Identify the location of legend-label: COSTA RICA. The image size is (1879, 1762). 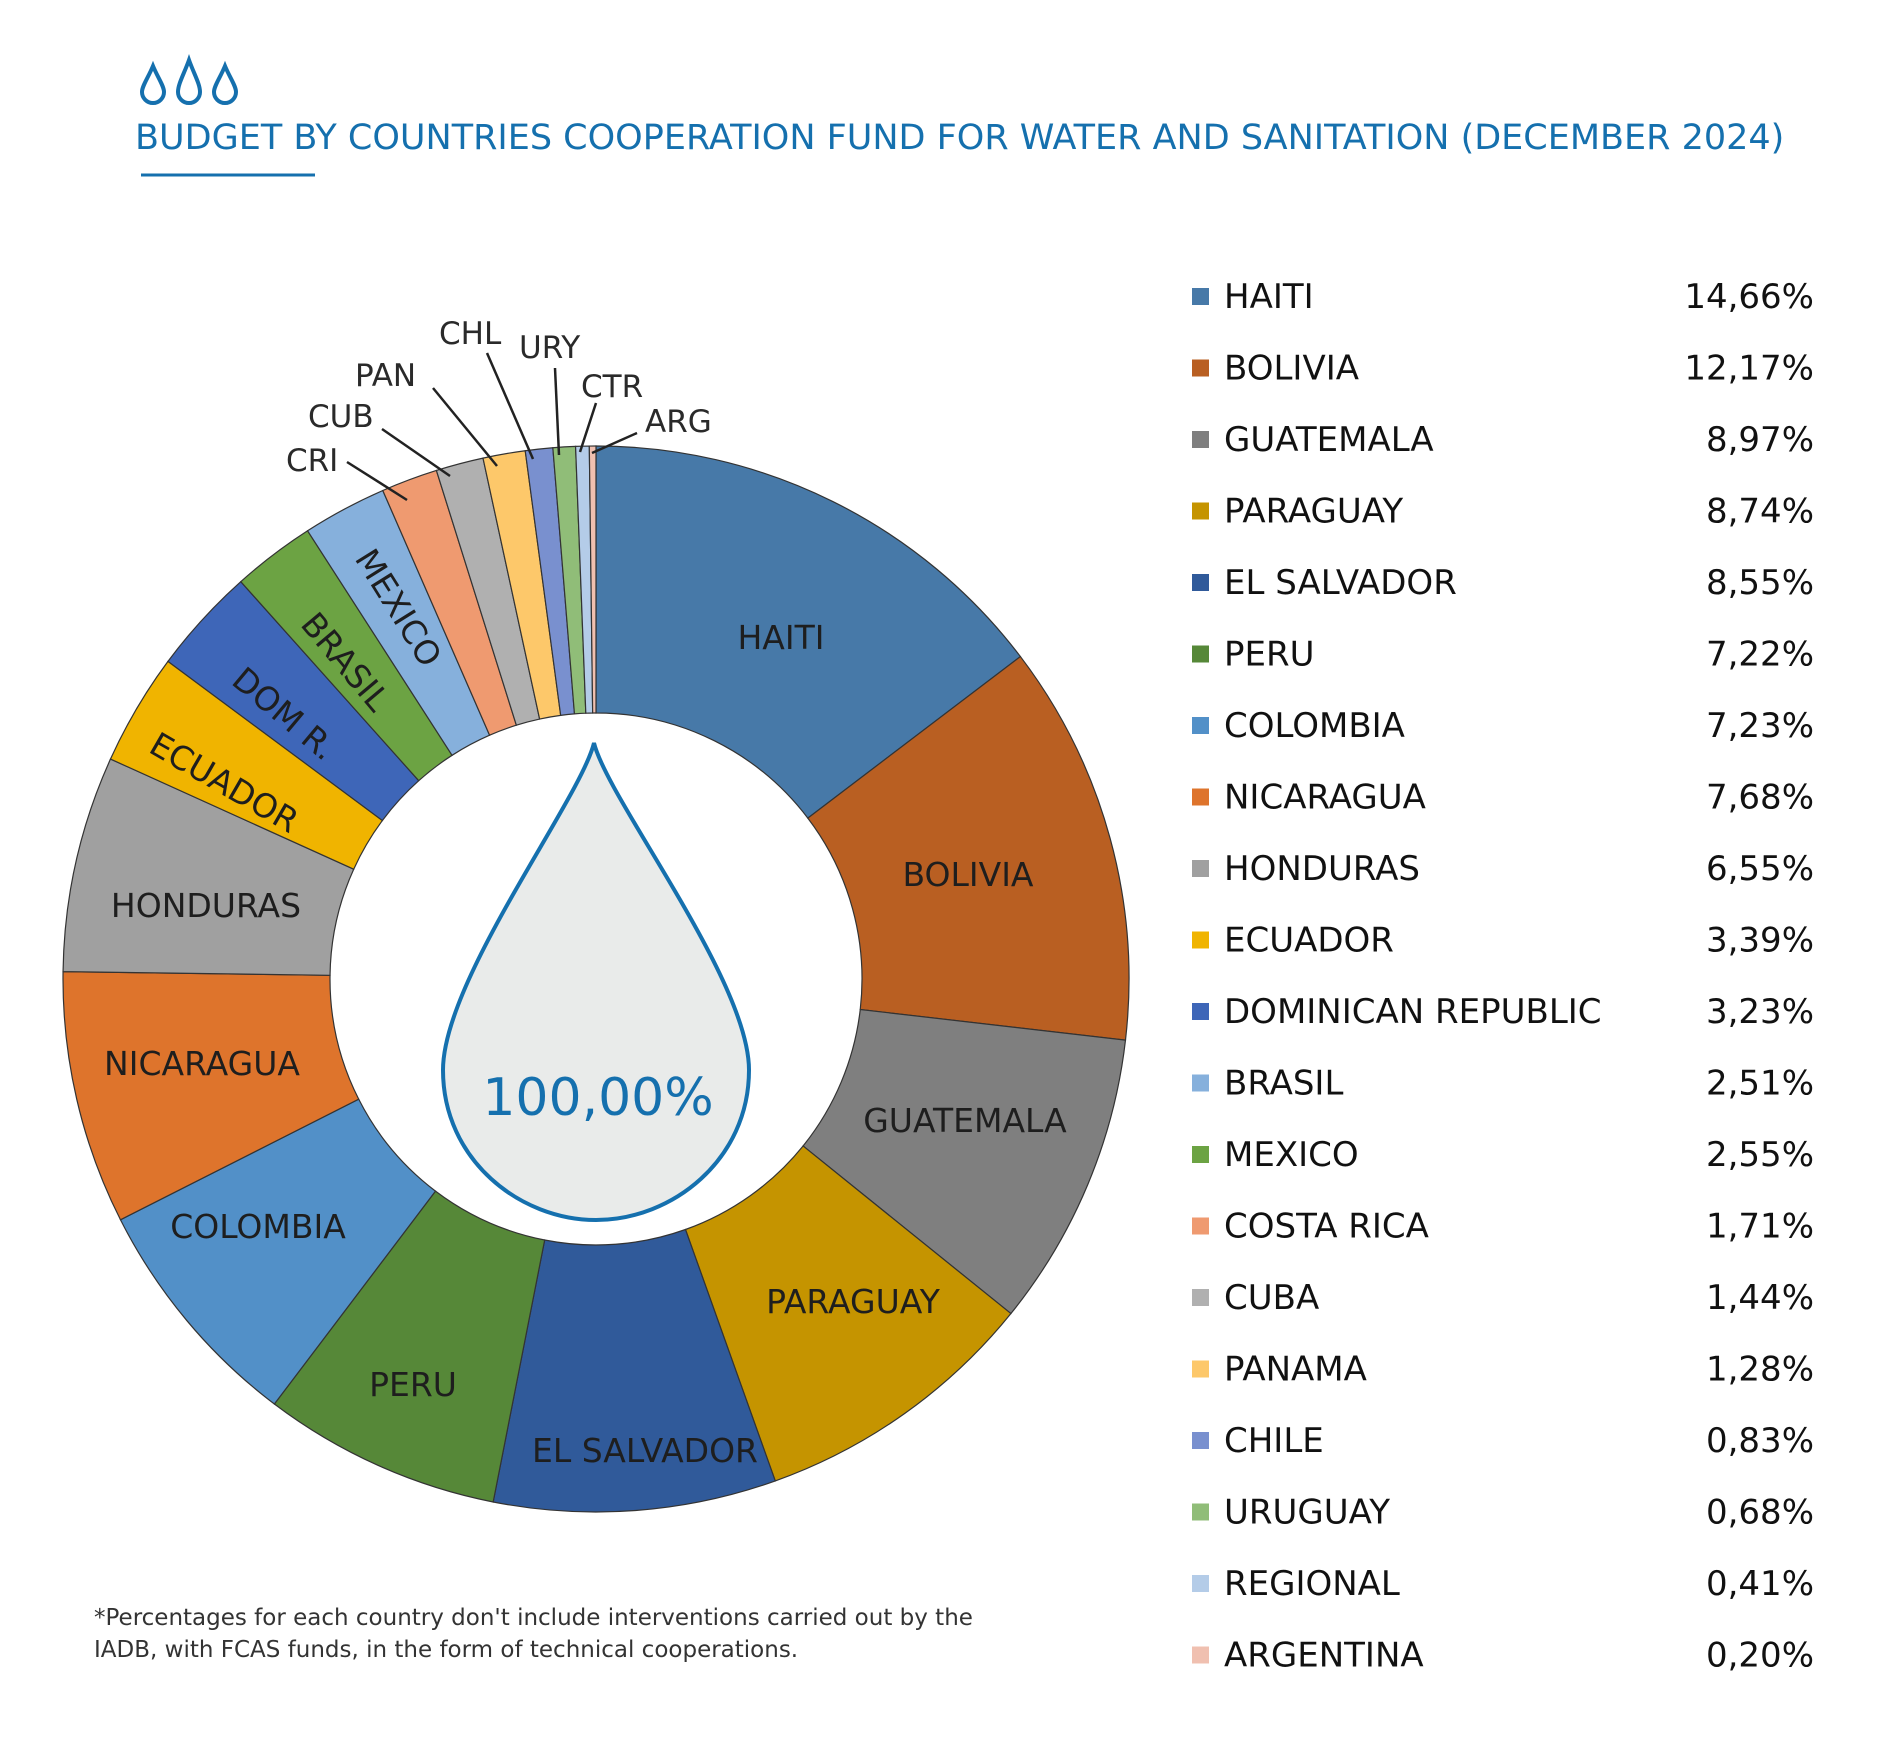
(1326, 1227).